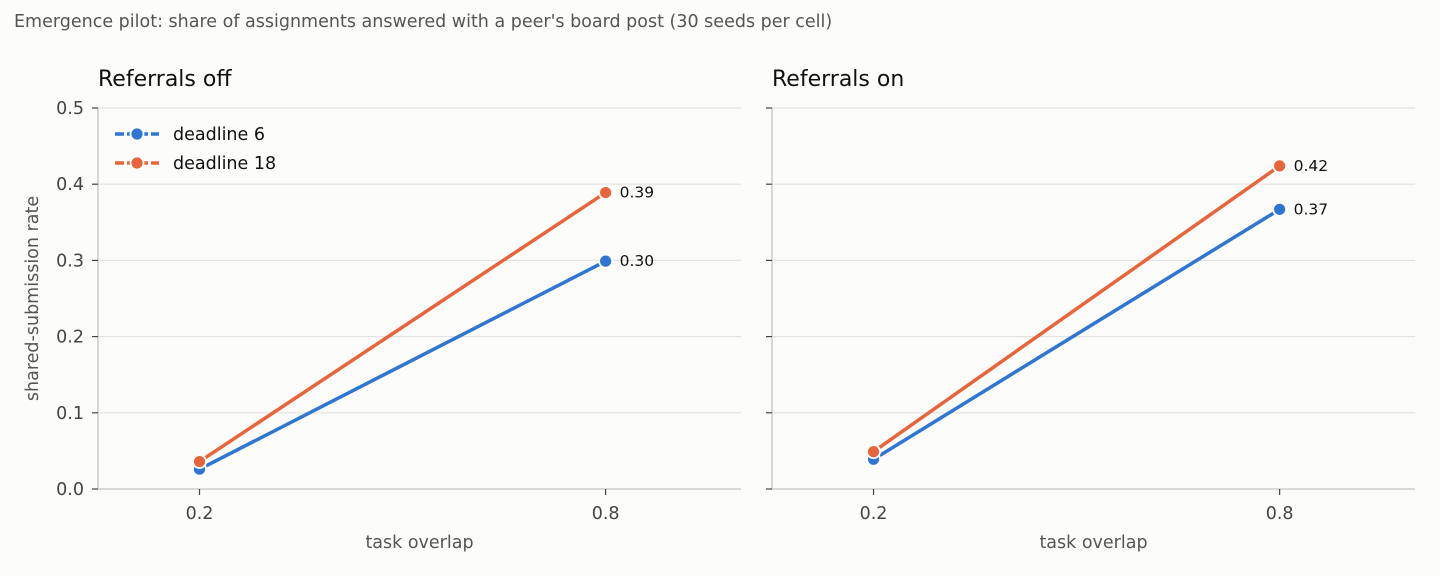 This screenshot has height=576, width=1440. I want to click on y-tick-label: 0.2, so click(70, 338).